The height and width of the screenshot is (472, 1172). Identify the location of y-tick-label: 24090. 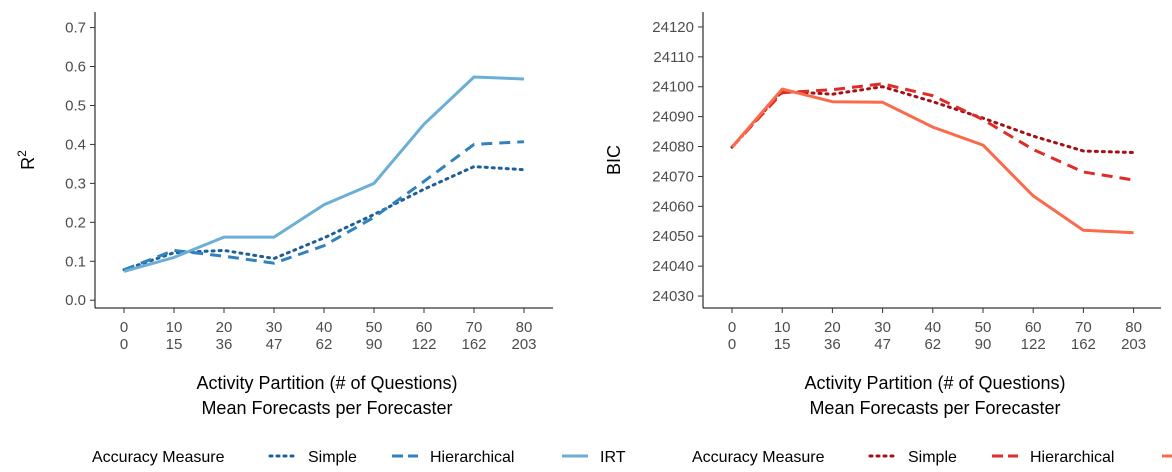
(673, 117).